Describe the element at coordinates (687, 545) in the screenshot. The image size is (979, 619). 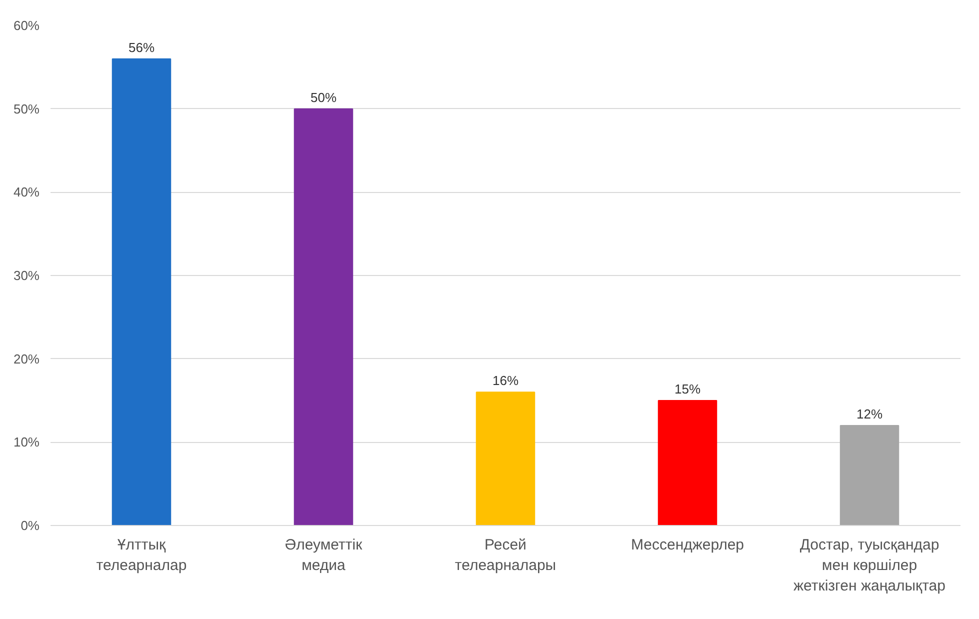
I see `x-tick-label: Мессенджерлер` at that location.